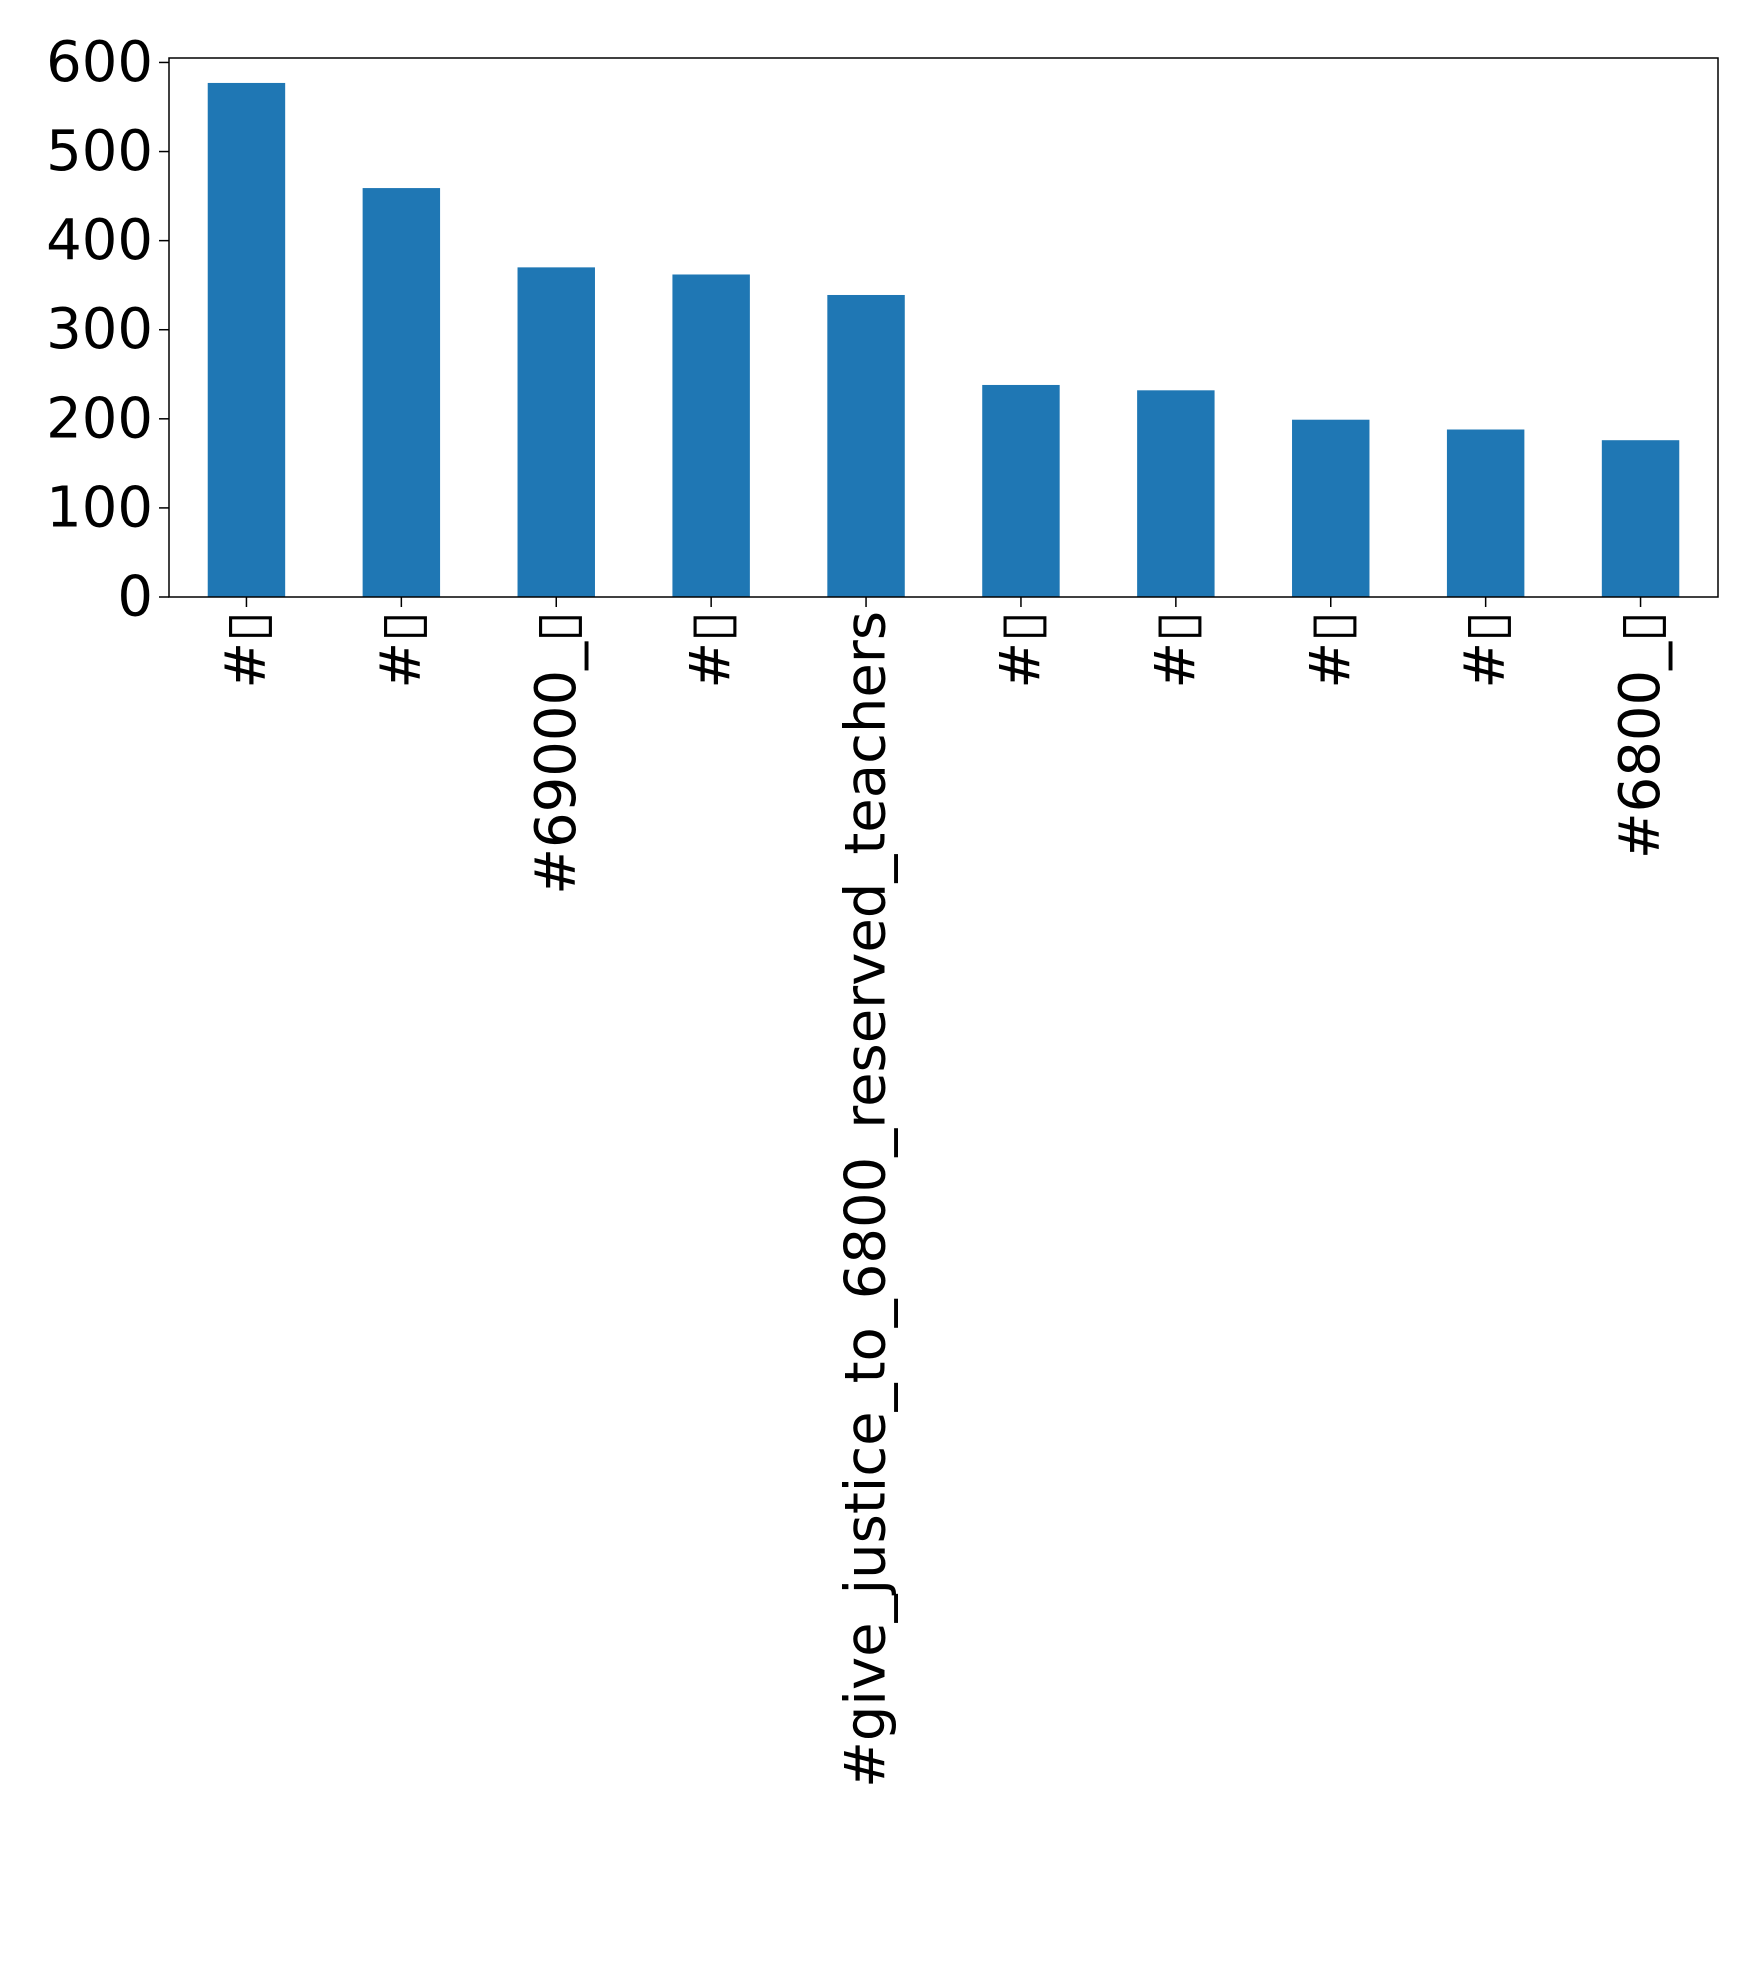 The image size is (1759, 1961). Describe the element at coordinates (135, 597) in the screenshot. I see `y-tick-label-0: 0` at that location.